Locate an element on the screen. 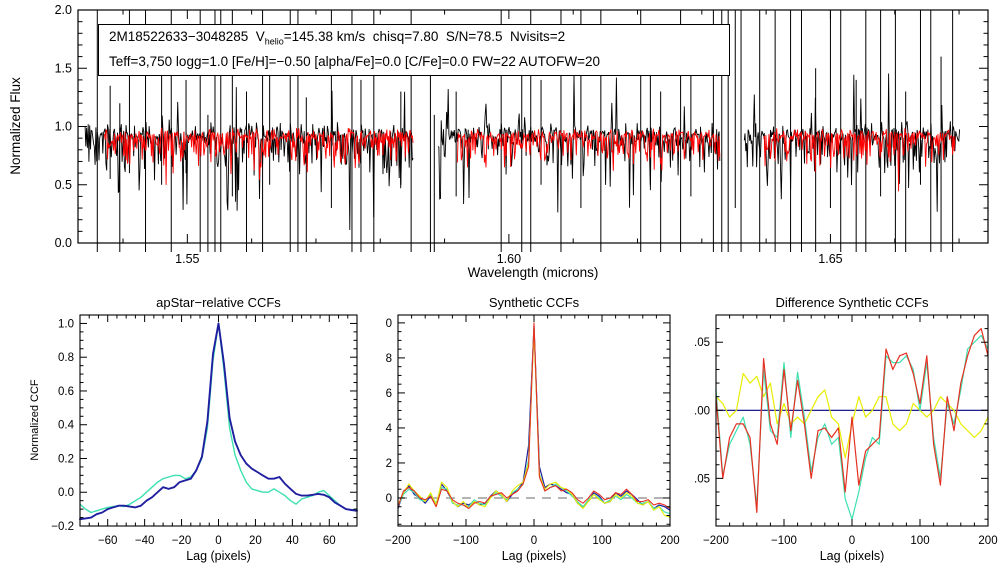  x-tick-label: 40 is located at coordinates (292, 541).